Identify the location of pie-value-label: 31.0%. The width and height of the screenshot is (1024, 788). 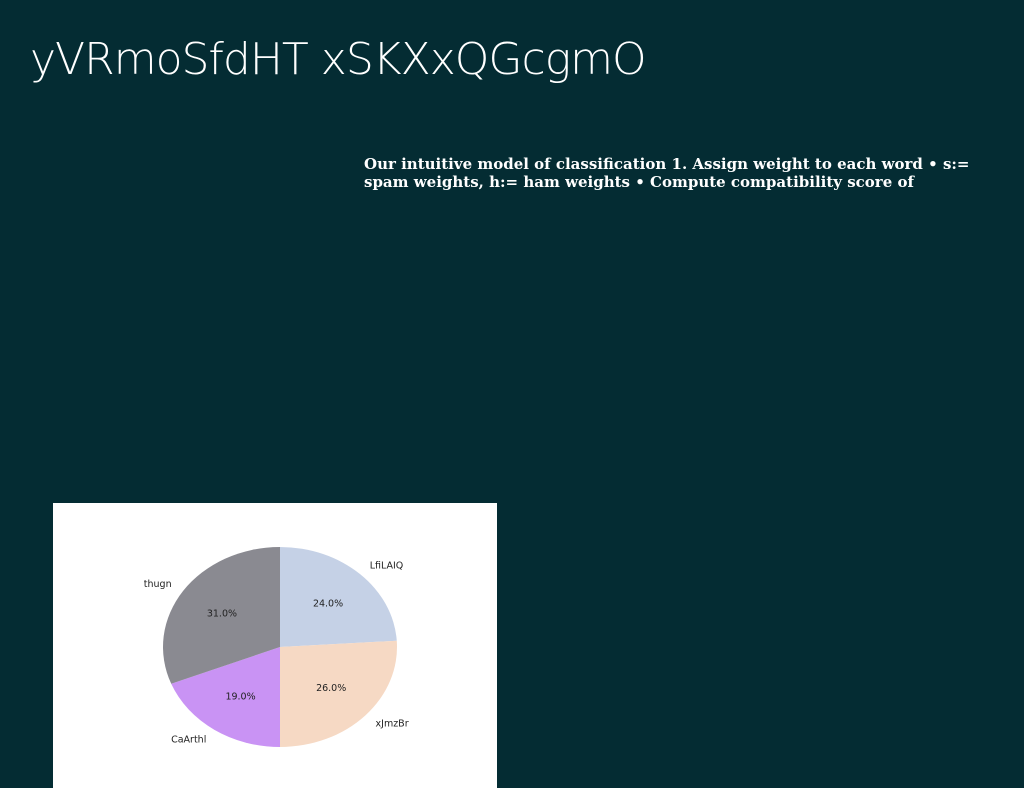
(222, 613).